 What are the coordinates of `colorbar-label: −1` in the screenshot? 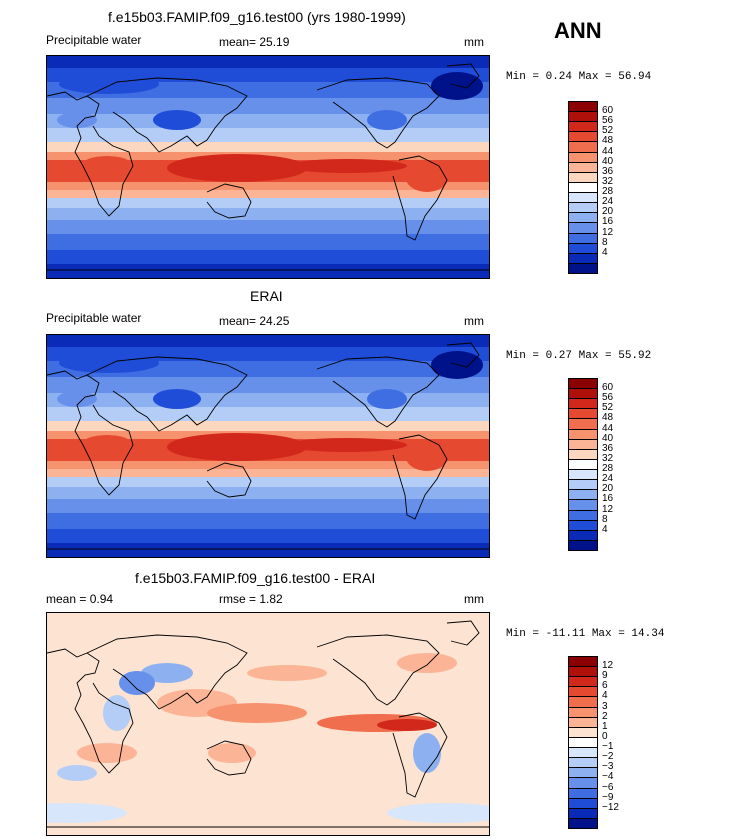 It's located at (608, 747).